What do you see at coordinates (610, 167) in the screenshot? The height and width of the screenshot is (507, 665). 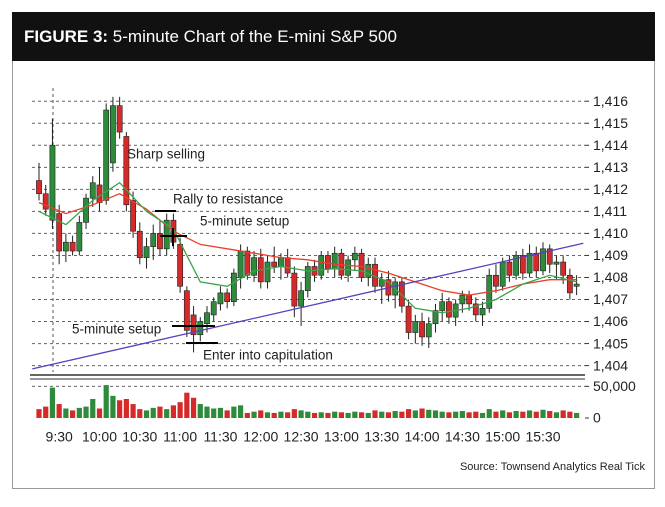 I see `y-tick-label: 1,413` at bounding box center [610, 167].